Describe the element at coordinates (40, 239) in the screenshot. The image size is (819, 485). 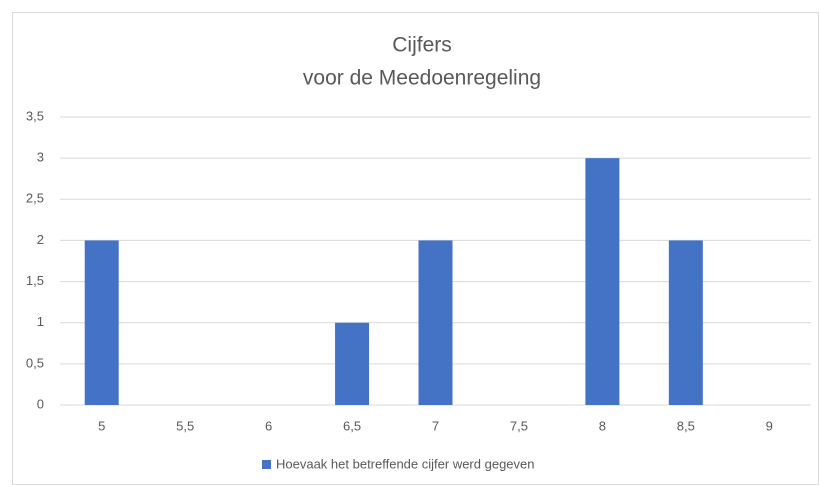
I see `y-tick-label: 2` at that location.